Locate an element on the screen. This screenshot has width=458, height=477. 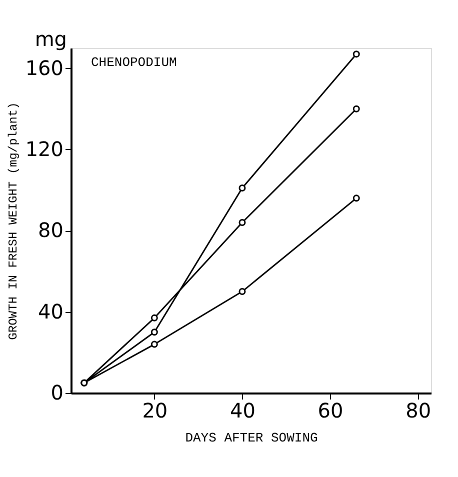
x-axis-title: DAYS AFTER SOWING is located at coordinates (251, 438).